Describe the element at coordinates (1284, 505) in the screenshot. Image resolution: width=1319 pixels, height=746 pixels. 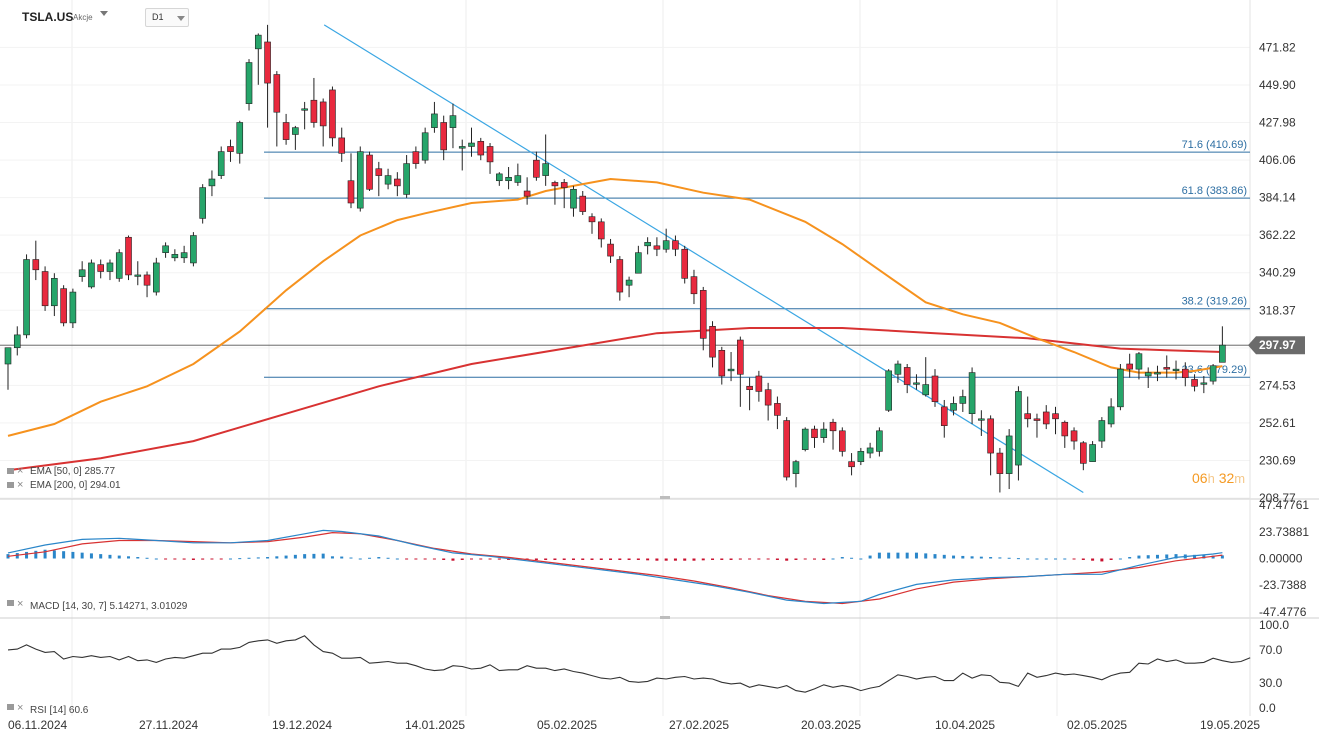
I see `macd-tick-label: 47.47761` at that location.